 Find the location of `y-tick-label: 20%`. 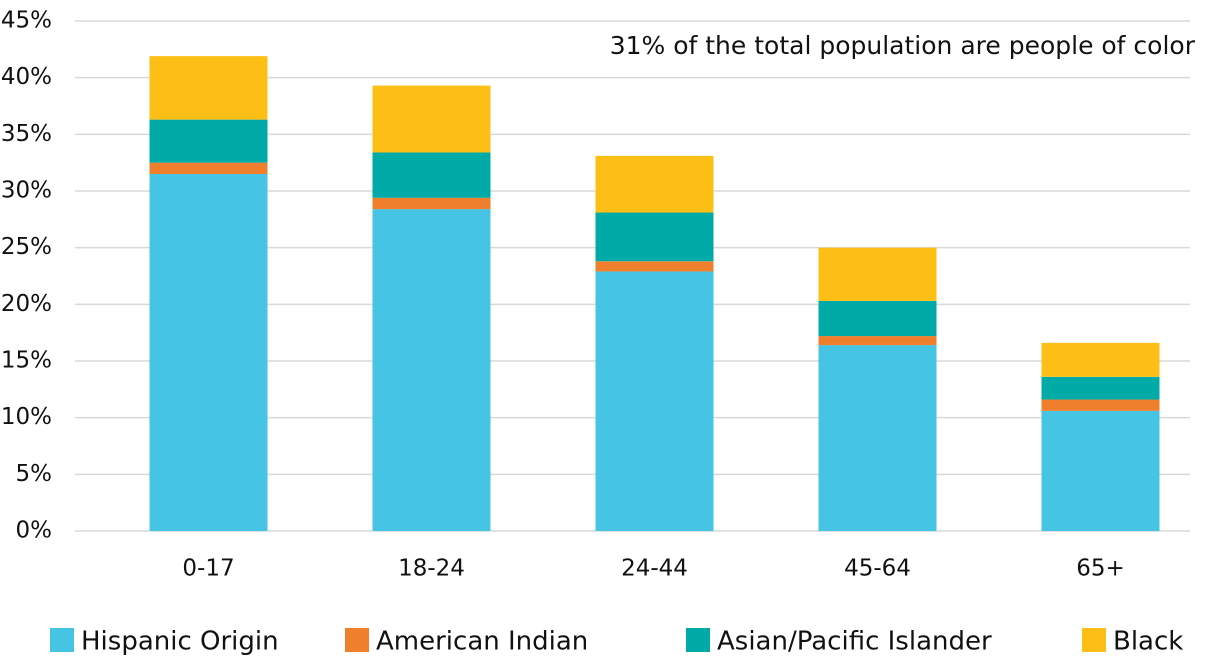

y-tick-label: 20% is located at coordinates (26, 304).